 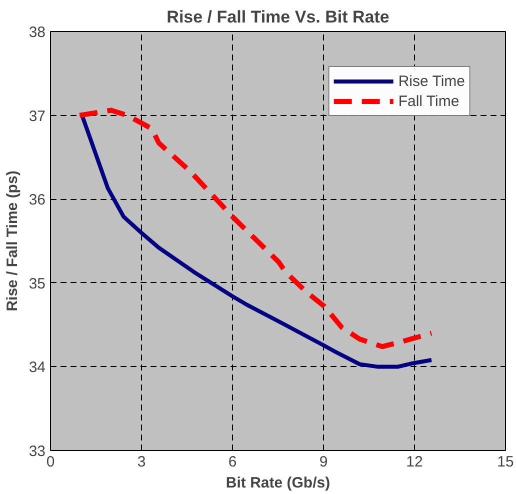 What do you see at coordinates (37, 451) in the screenshot?
I see `y-tick-label: 33` at bounding box center [37, 451].